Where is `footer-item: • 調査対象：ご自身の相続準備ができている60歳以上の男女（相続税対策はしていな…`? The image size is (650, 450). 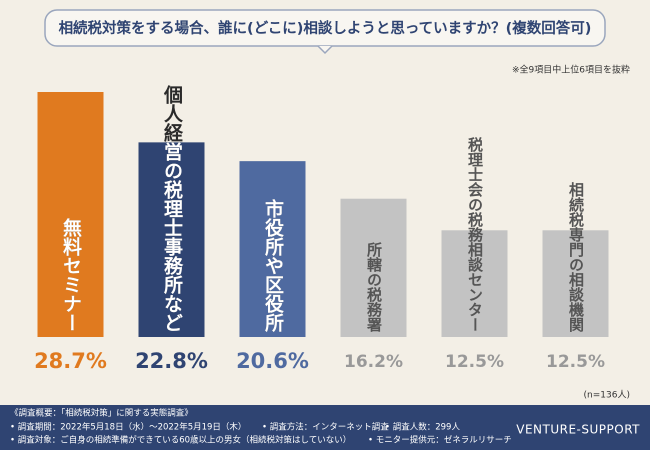 footer-item: • 調査対象：ご自身の相続準備ができている60歳以上の男女（相続税対策はしていな… is located at coordinates (180, 440).